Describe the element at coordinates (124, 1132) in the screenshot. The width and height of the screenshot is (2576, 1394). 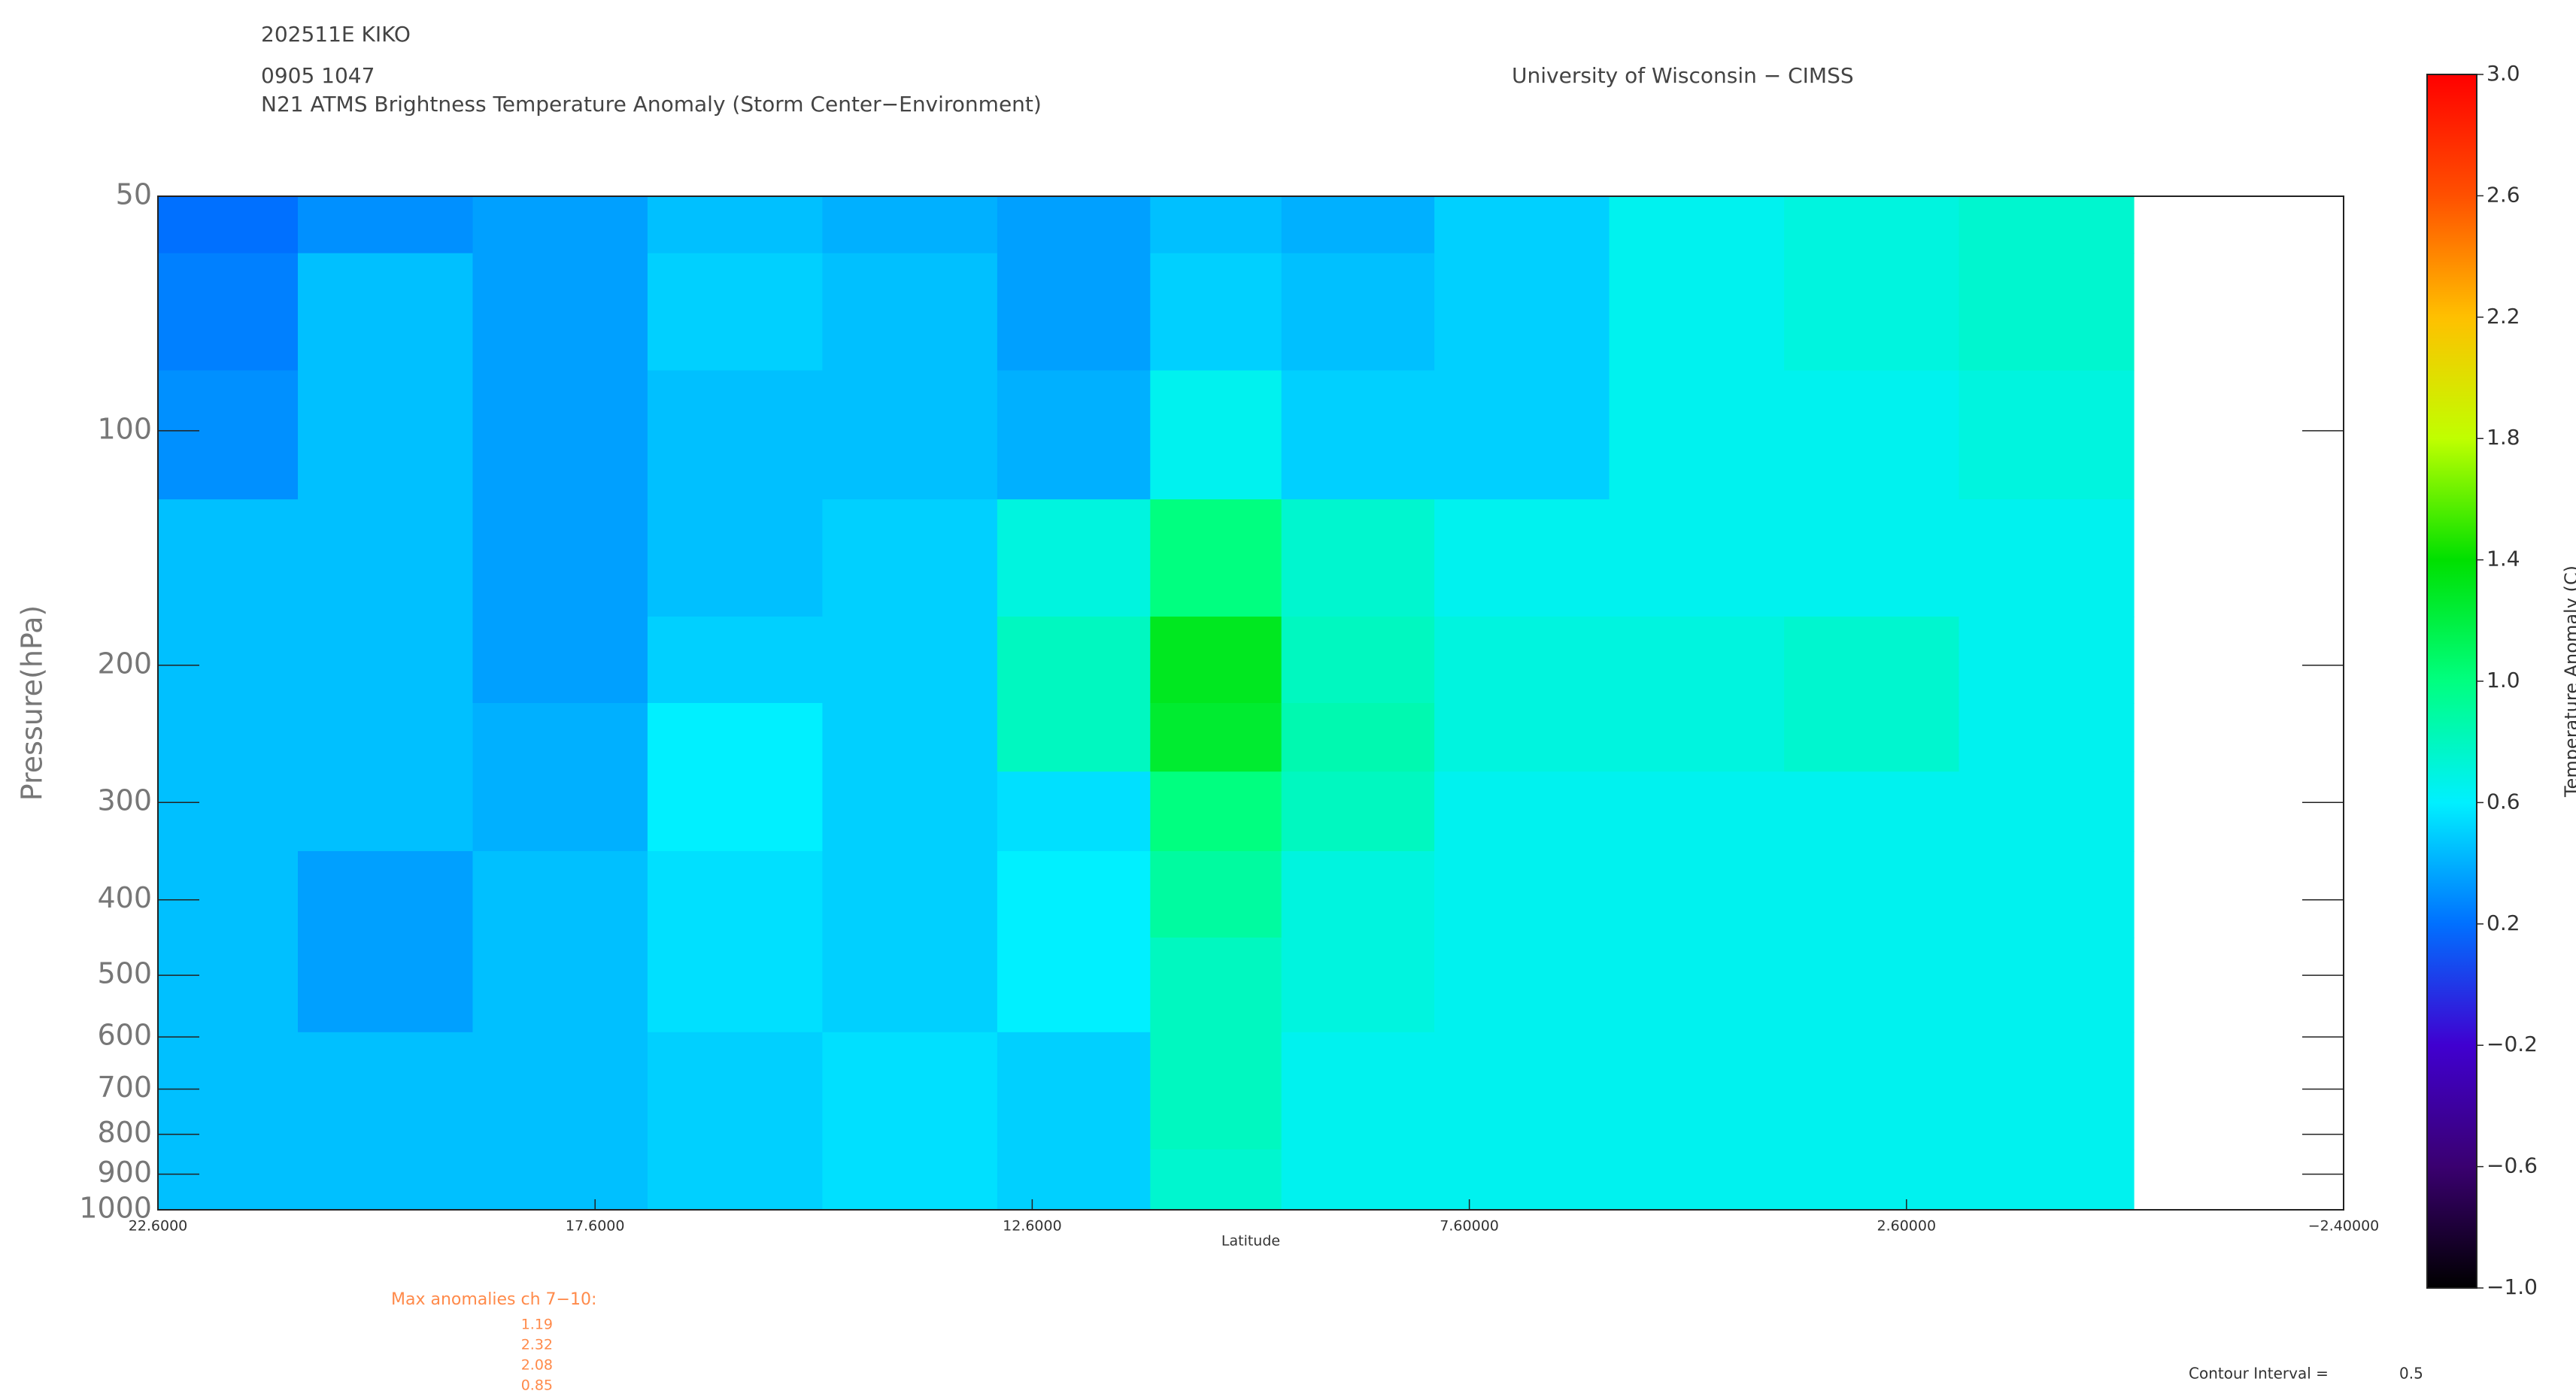
I see `y-tick-label: 800` at that location.